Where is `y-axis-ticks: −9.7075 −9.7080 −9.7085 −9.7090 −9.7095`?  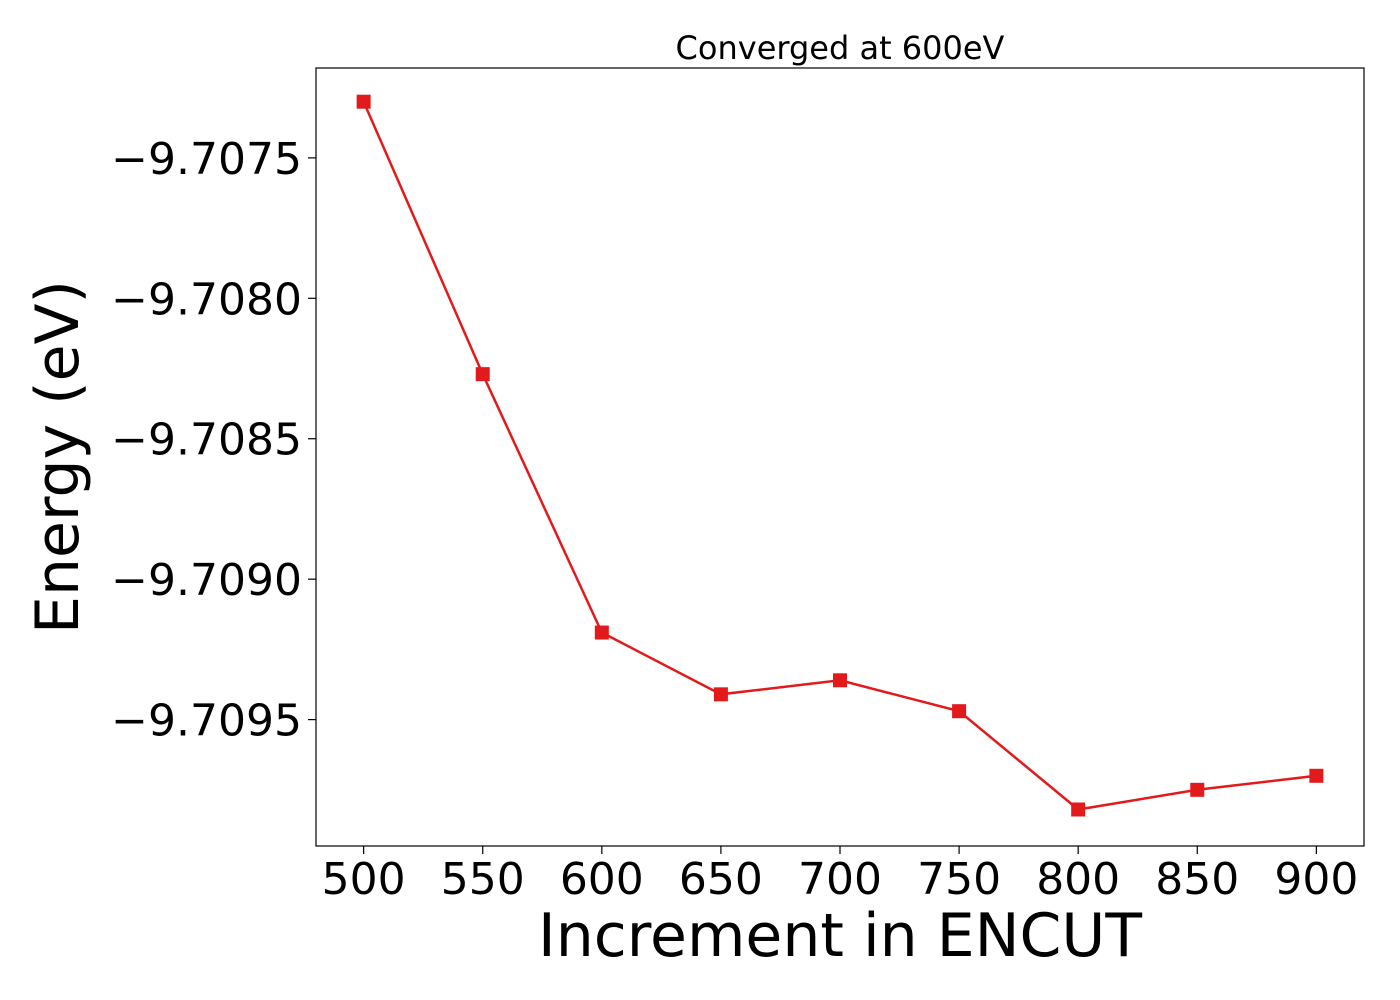 y-axis-ticks: −9.7075 −9.7080 −9.7085 −9.7090 −9.7095 is located at coordinates (213, 440).